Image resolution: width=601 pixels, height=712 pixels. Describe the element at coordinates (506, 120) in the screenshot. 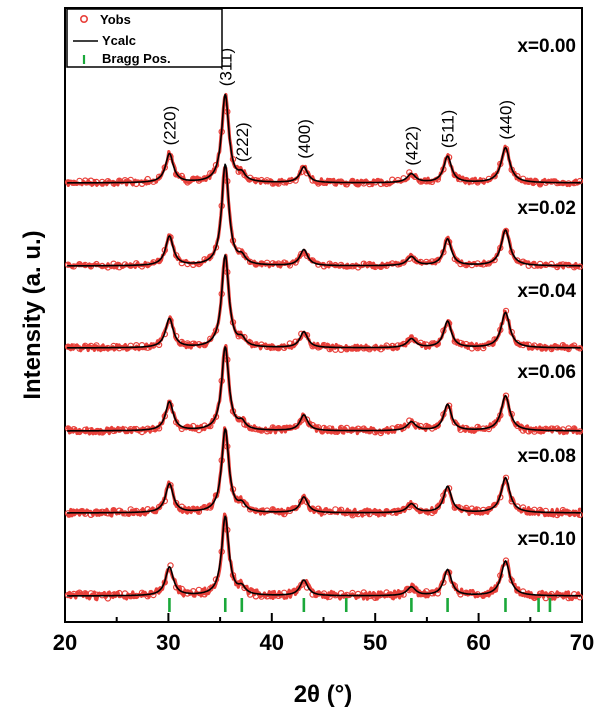

I see `peak-label: (440)` at that location.